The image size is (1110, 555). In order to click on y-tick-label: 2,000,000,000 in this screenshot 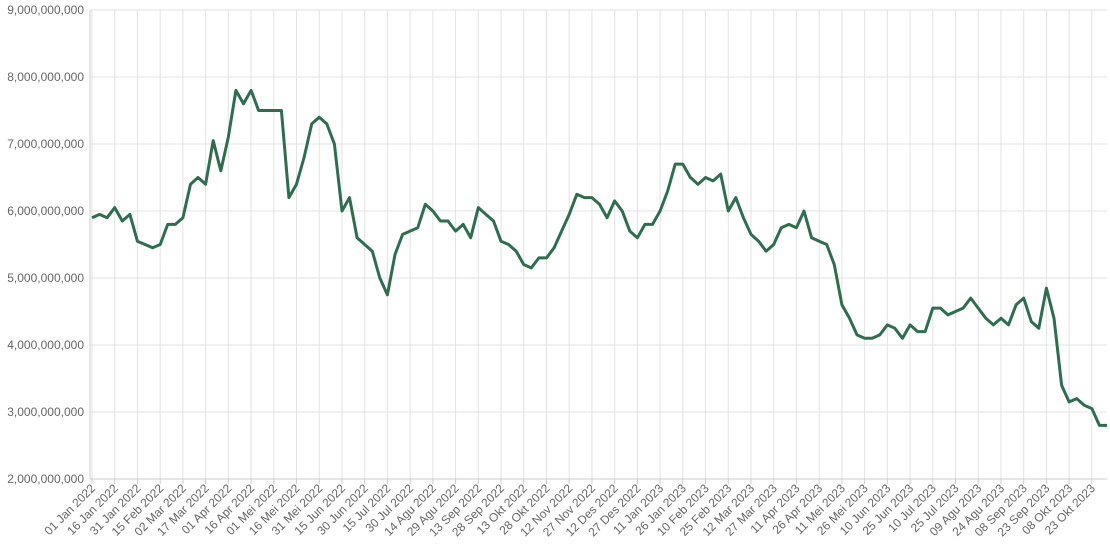, I will do `click(45, 479)`.